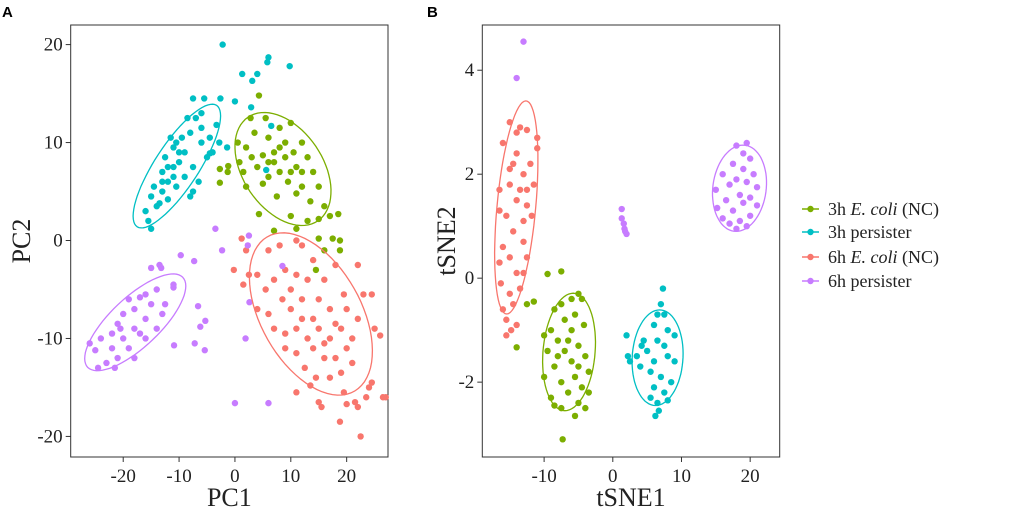  What do you see at coordinates (466, 382) in the screenshot?
I see `y-tick-label: -2` at bounding box center [466, 382].